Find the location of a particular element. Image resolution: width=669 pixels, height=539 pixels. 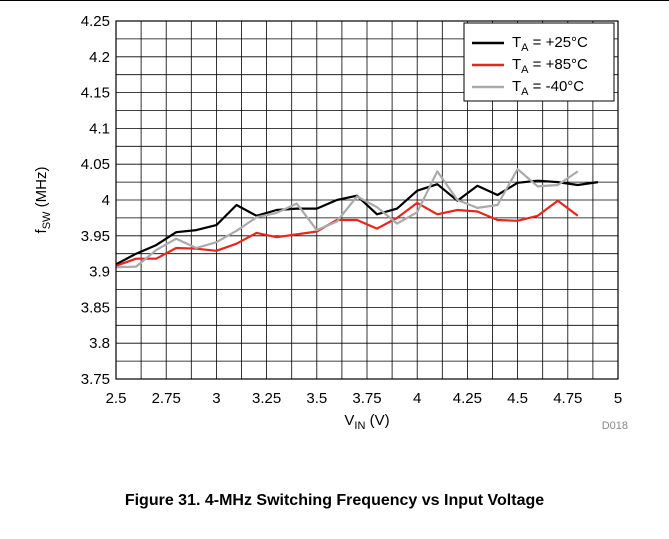

y-tick-label: 3.75 is located at coordinates (95, 379).